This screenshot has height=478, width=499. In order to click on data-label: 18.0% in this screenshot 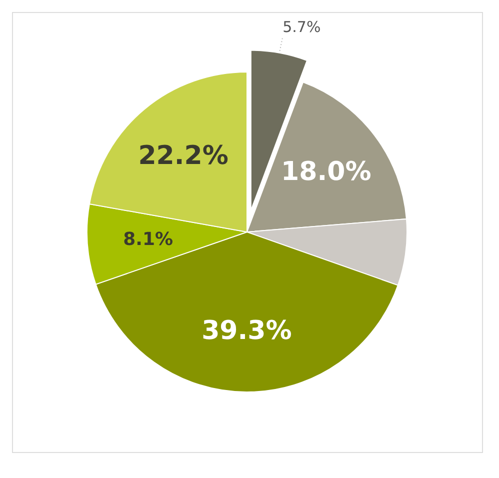, I will do `click(326, 172)`.